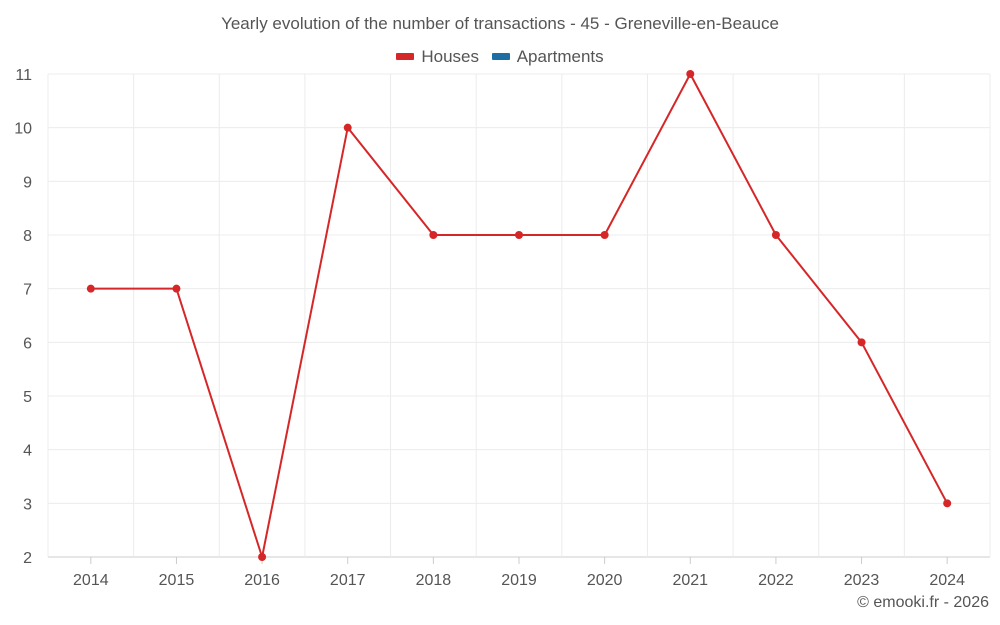  Describe the element at coordinates (27, 397) in the screenshot. I see `y-tick-label: 5` at that location.